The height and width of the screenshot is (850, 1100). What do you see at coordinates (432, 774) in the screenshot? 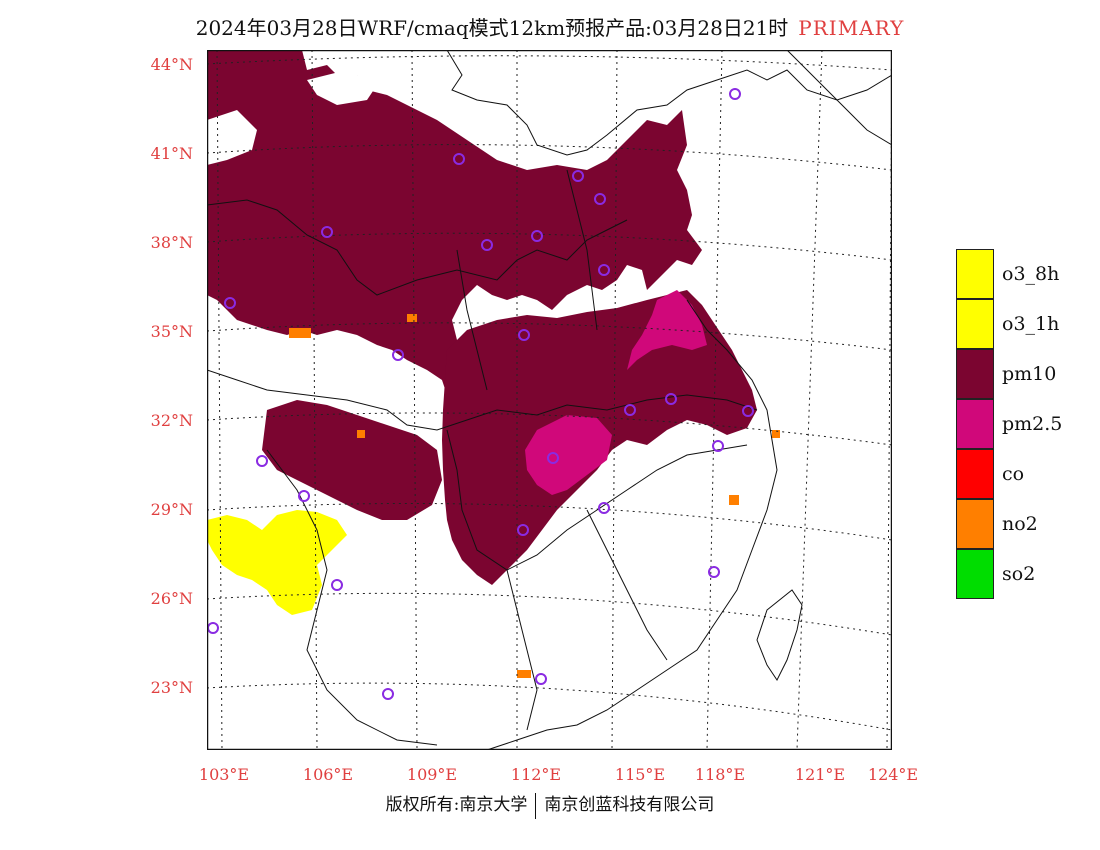
I see `lon-label-109e: 109°E` at bounding box center [432, 774].